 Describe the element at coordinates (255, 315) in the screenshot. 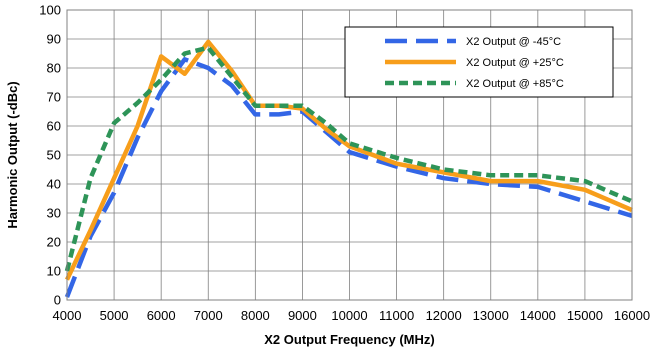

I see `x-tick-label: 8000` at that location.